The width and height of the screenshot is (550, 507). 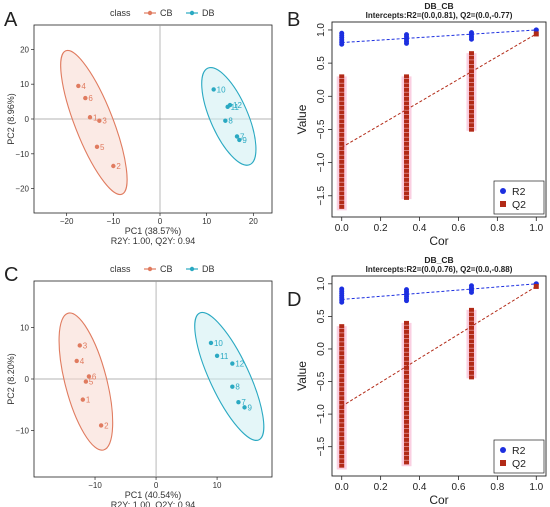 I want to click on sample-label: 9, so click(x=250, y=407).